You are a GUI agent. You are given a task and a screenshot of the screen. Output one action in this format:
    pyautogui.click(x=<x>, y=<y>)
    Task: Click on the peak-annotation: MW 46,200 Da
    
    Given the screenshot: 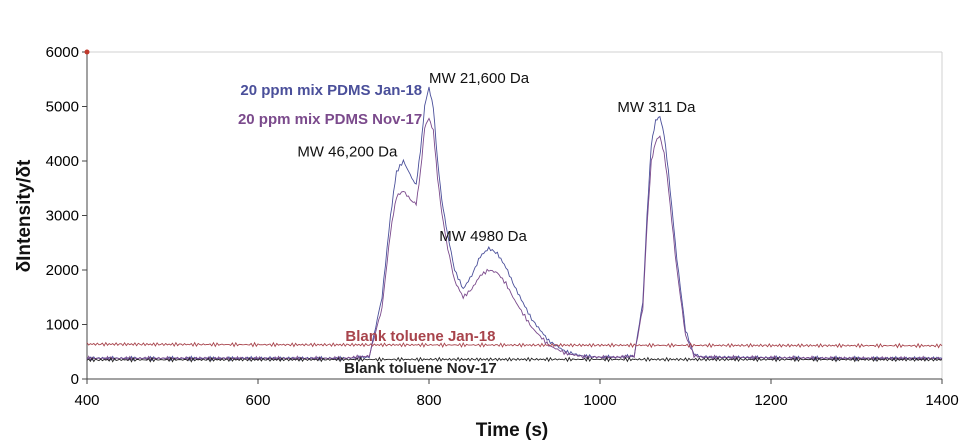 What is the action you would take?
    pyautogui.click(x=347, y=152)
    